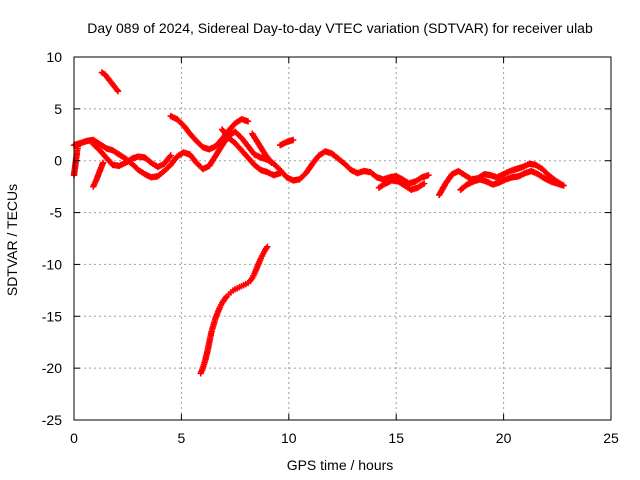 This screenshot has width=640, height=480. I want to click on x-tick-label: 20, so click(504, 438).